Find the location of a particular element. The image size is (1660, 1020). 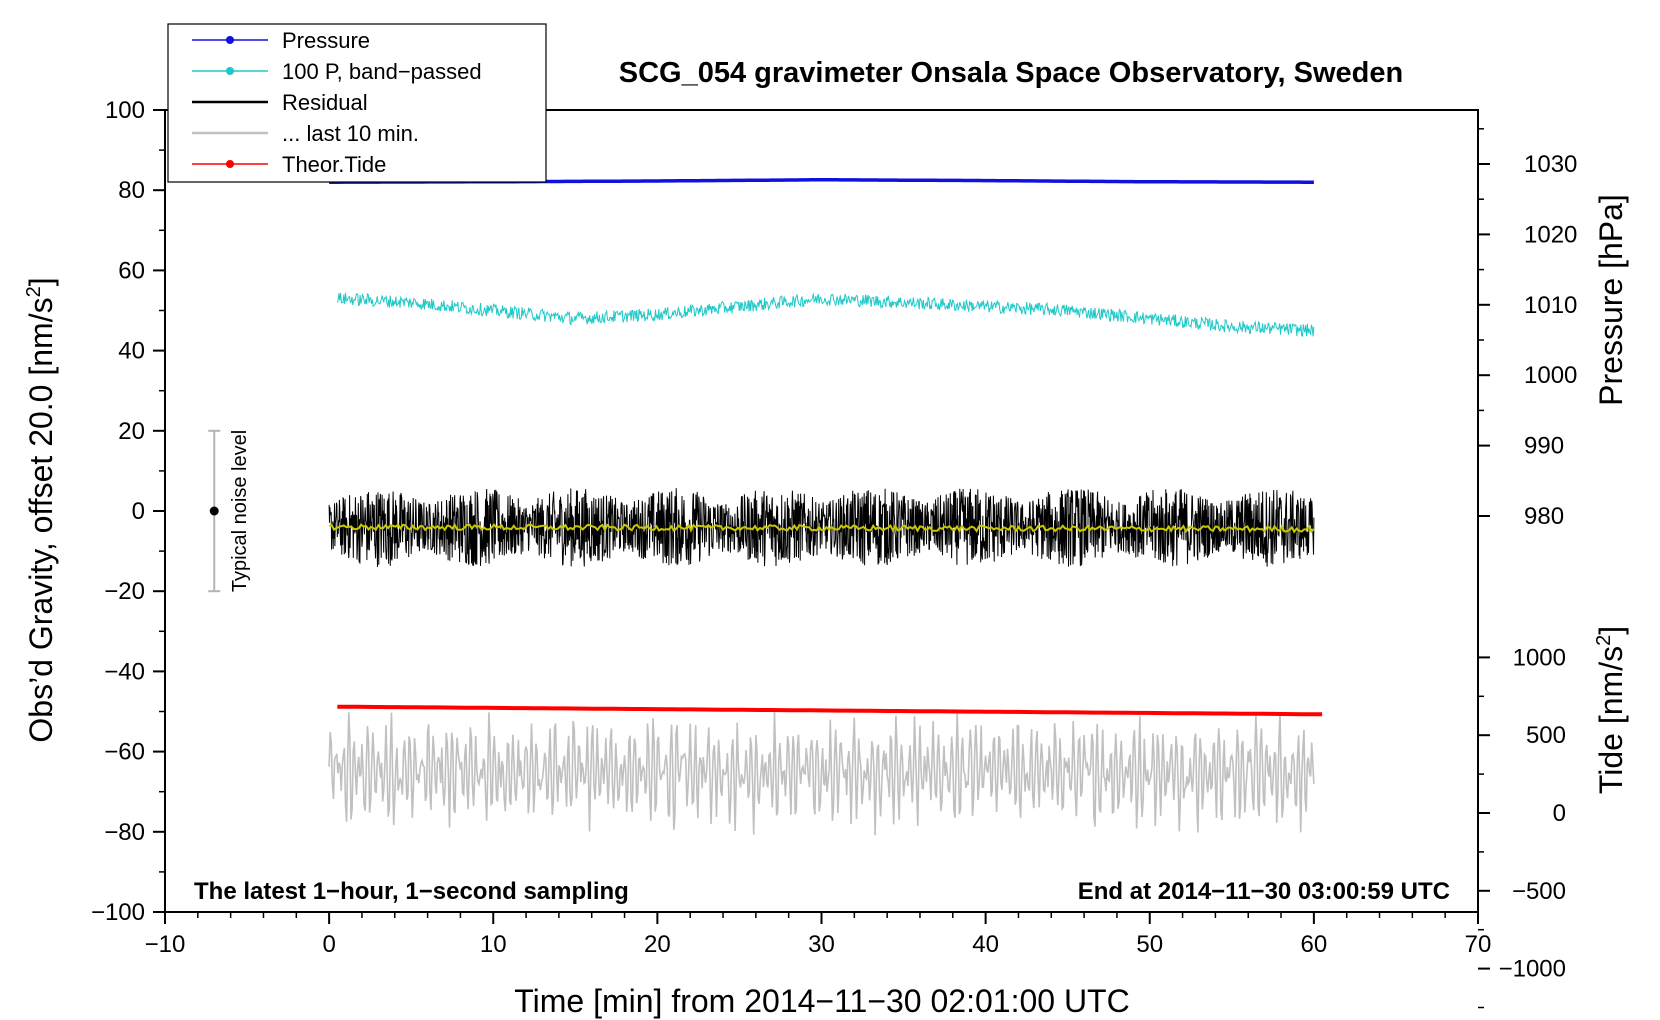

y-axis-label-pressure: Pressure [hPa] is located at coordinates (1611, 300).